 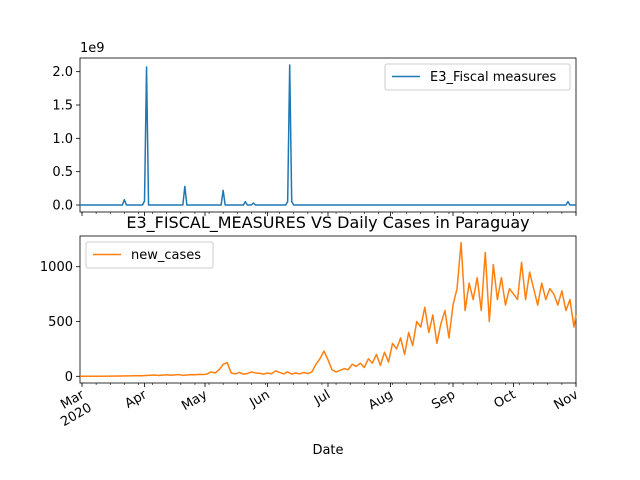 What do you see at coordinates (260, 399) in the screenshot?
I see `bottom-x-tick-label: Jun` at bounding box center [260, 399].